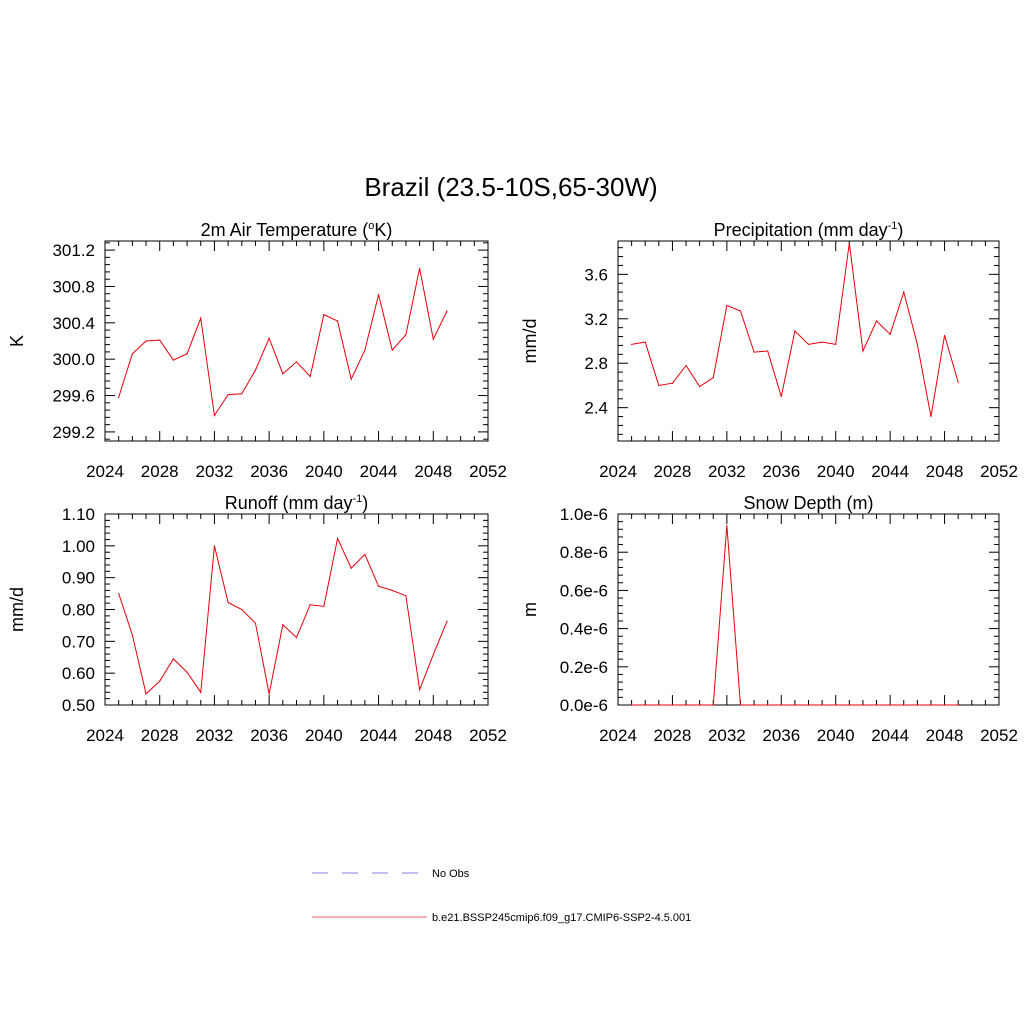  What do you see at coordinates (78, 641) in the screenshot?
I see `y-tick-label: 0.70` at bounding box center [78, 641].